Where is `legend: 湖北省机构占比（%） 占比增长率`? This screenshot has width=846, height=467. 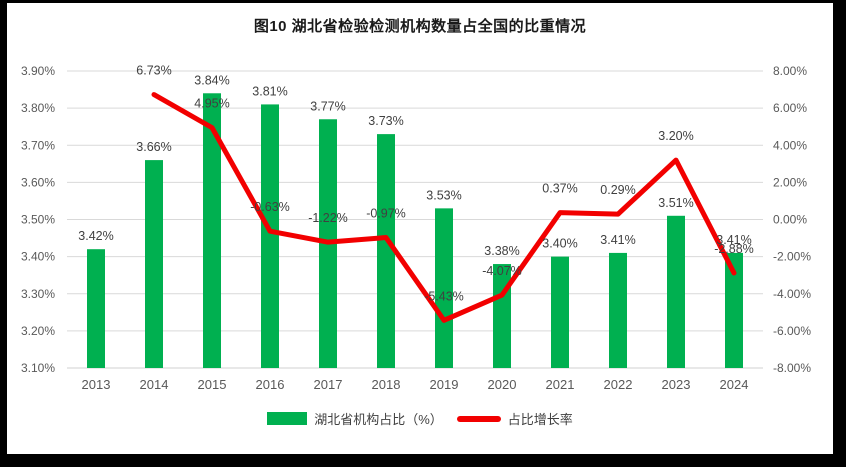
legend: 湖北省机构占比（%） 占比增长率 is located at coordinates (420, 418).